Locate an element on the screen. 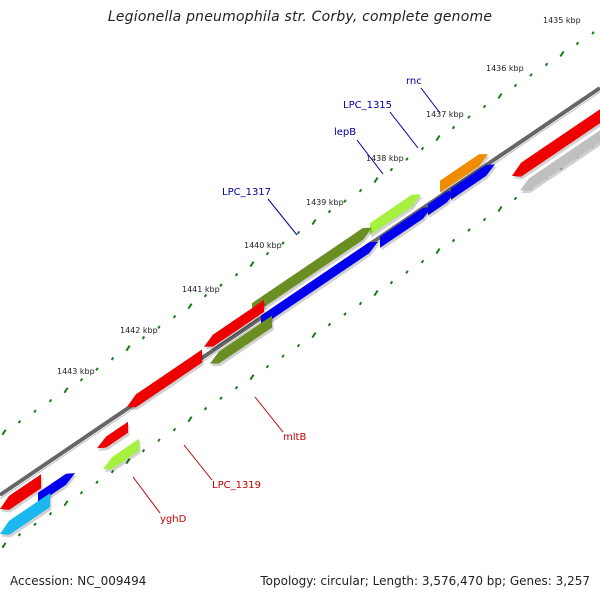  lpc1317-cds-body is located at coordinates (319, 284).